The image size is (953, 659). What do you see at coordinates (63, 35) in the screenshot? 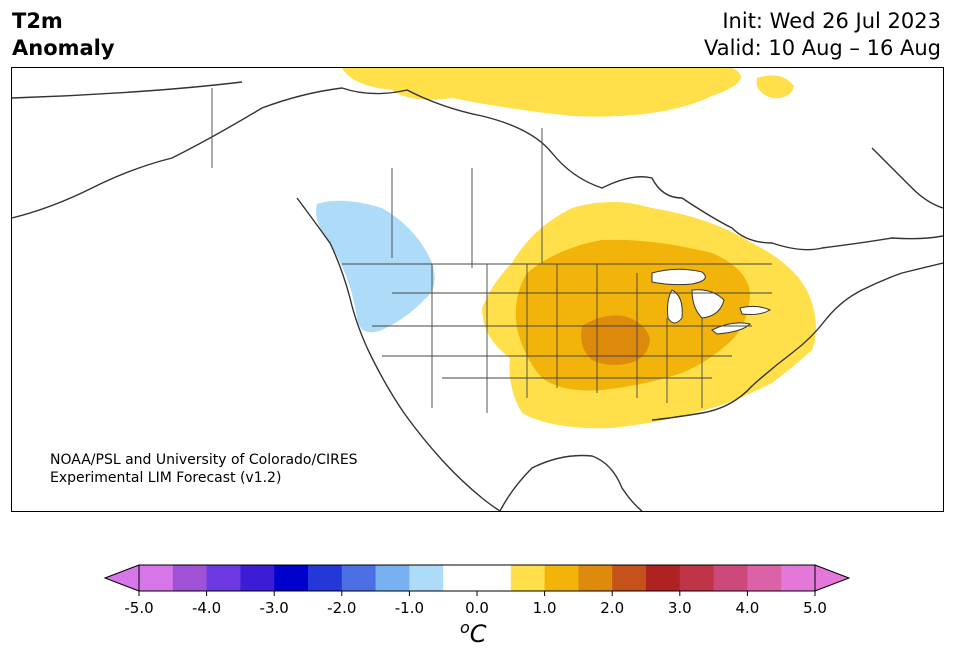
I see `map-title: T2m Anomaly` at bounding box center [63, 35].